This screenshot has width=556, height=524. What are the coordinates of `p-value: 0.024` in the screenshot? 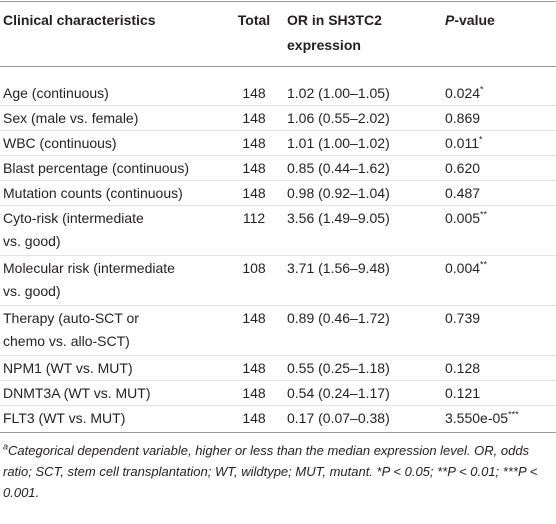 It's located at (463, 93).